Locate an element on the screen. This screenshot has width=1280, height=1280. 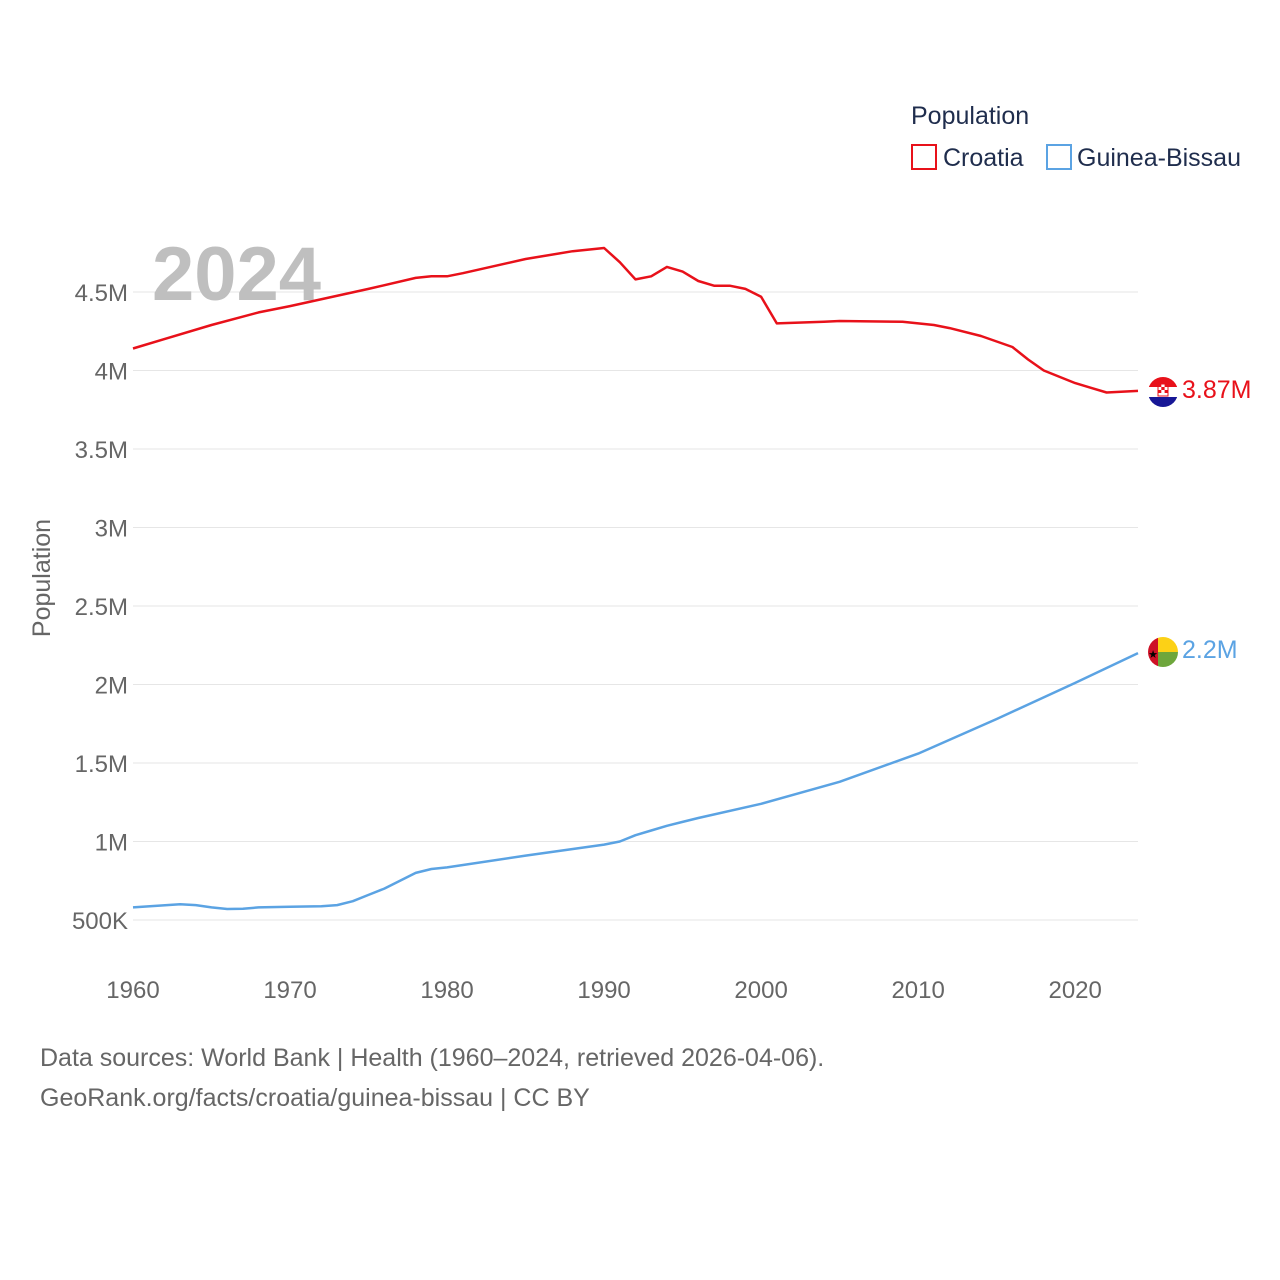
x-tick-label: 2020 is located at coordinates (1074, 990).